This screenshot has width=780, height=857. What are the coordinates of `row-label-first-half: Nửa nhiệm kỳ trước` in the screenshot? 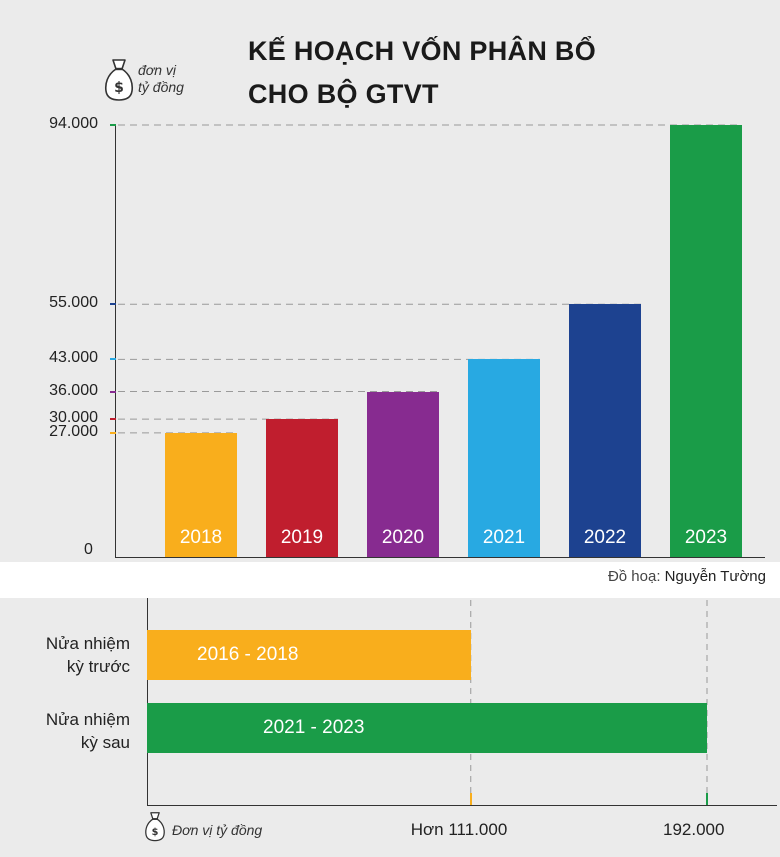 It's located at (69, 655).